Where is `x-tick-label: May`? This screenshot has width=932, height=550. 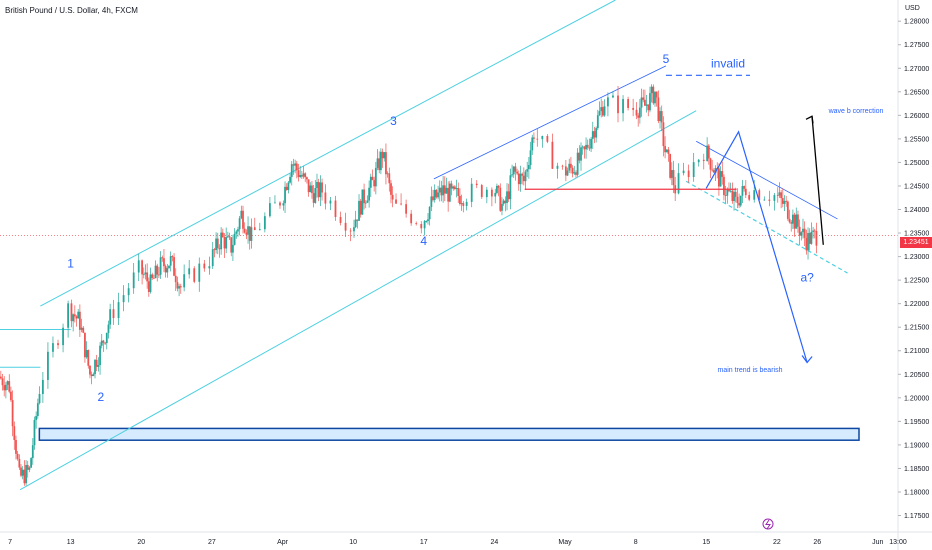
x-tick-label: May is located at coordinates (565, 542).